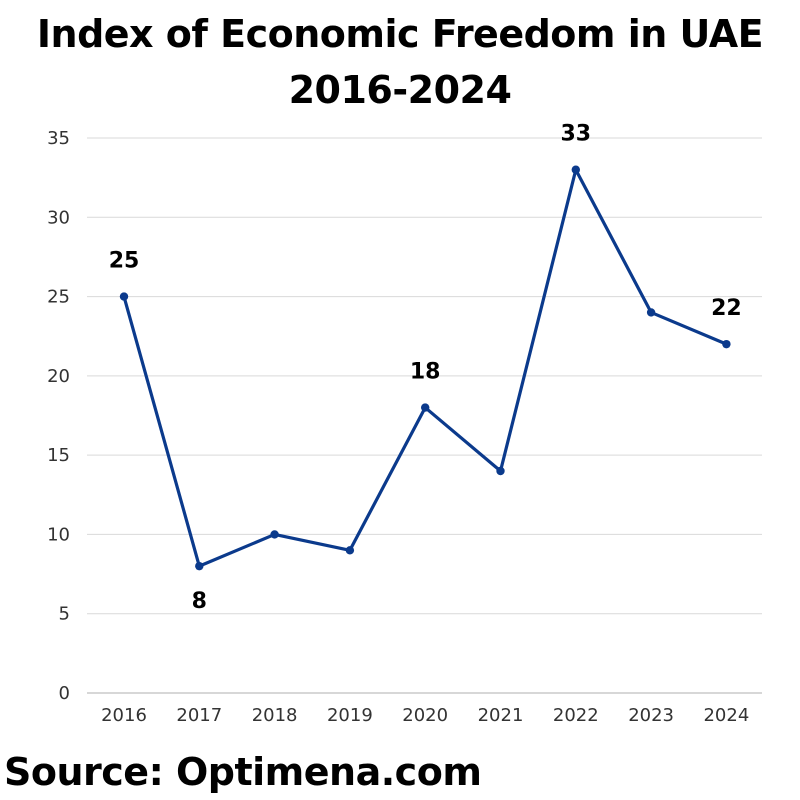 The width and height of the screenshot is (800, 800). What do you see at coordinates (425, 715) in the screenshot?
I see `x-tick-label: 2020` at bounding box center [425, 715].